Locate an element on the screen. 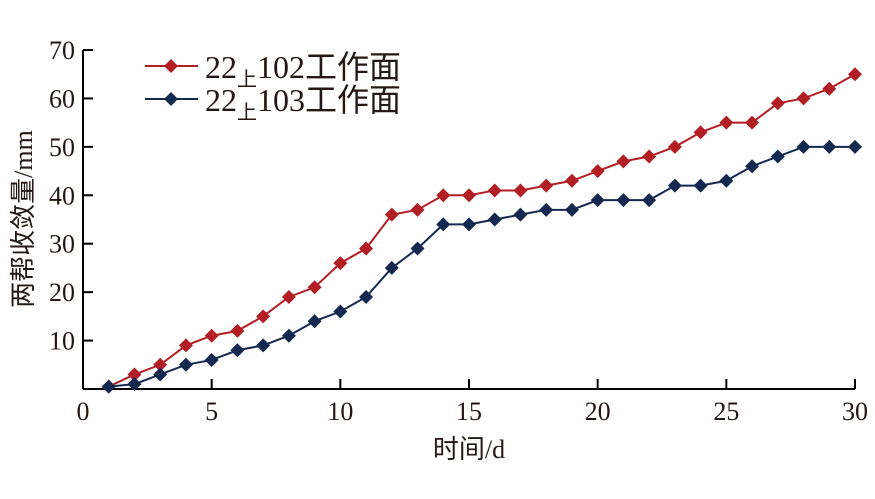  legend-item-2: 22上103工作面 is located at coordinates (273, 103).